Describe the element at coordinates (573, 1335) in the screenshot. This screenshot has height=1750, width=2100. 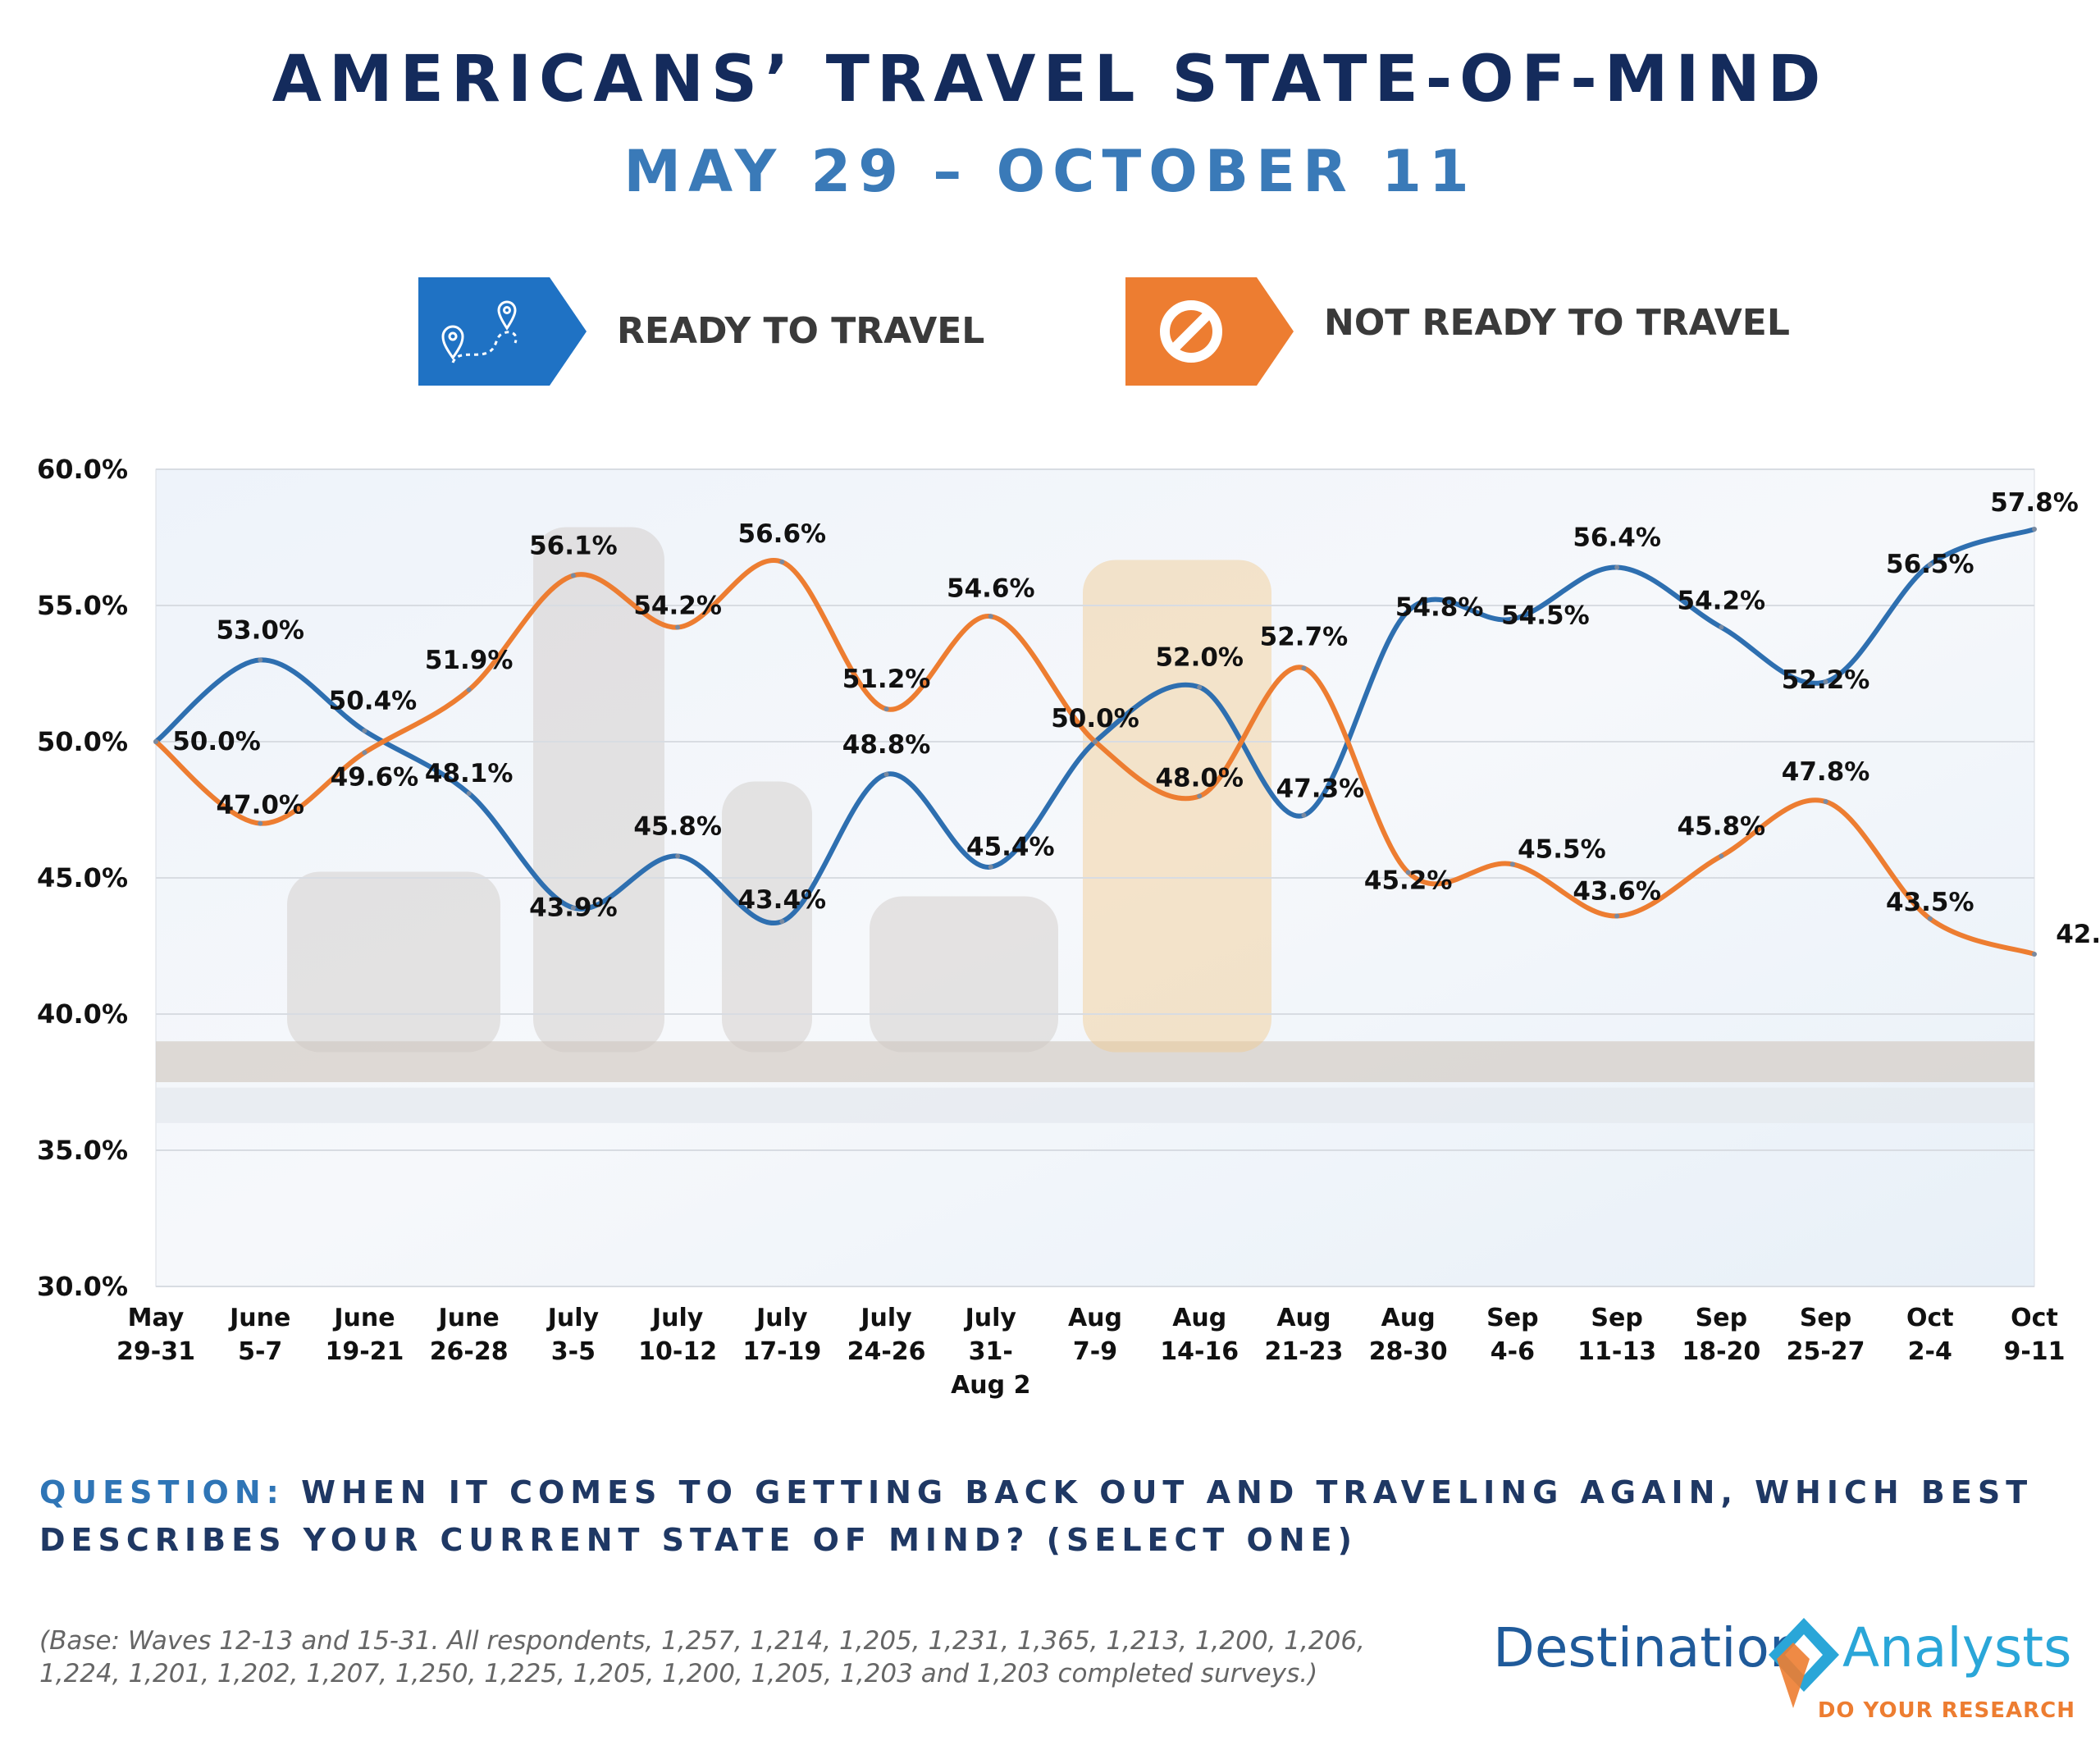
I see `x-tick-label: July 3-5` at that location.